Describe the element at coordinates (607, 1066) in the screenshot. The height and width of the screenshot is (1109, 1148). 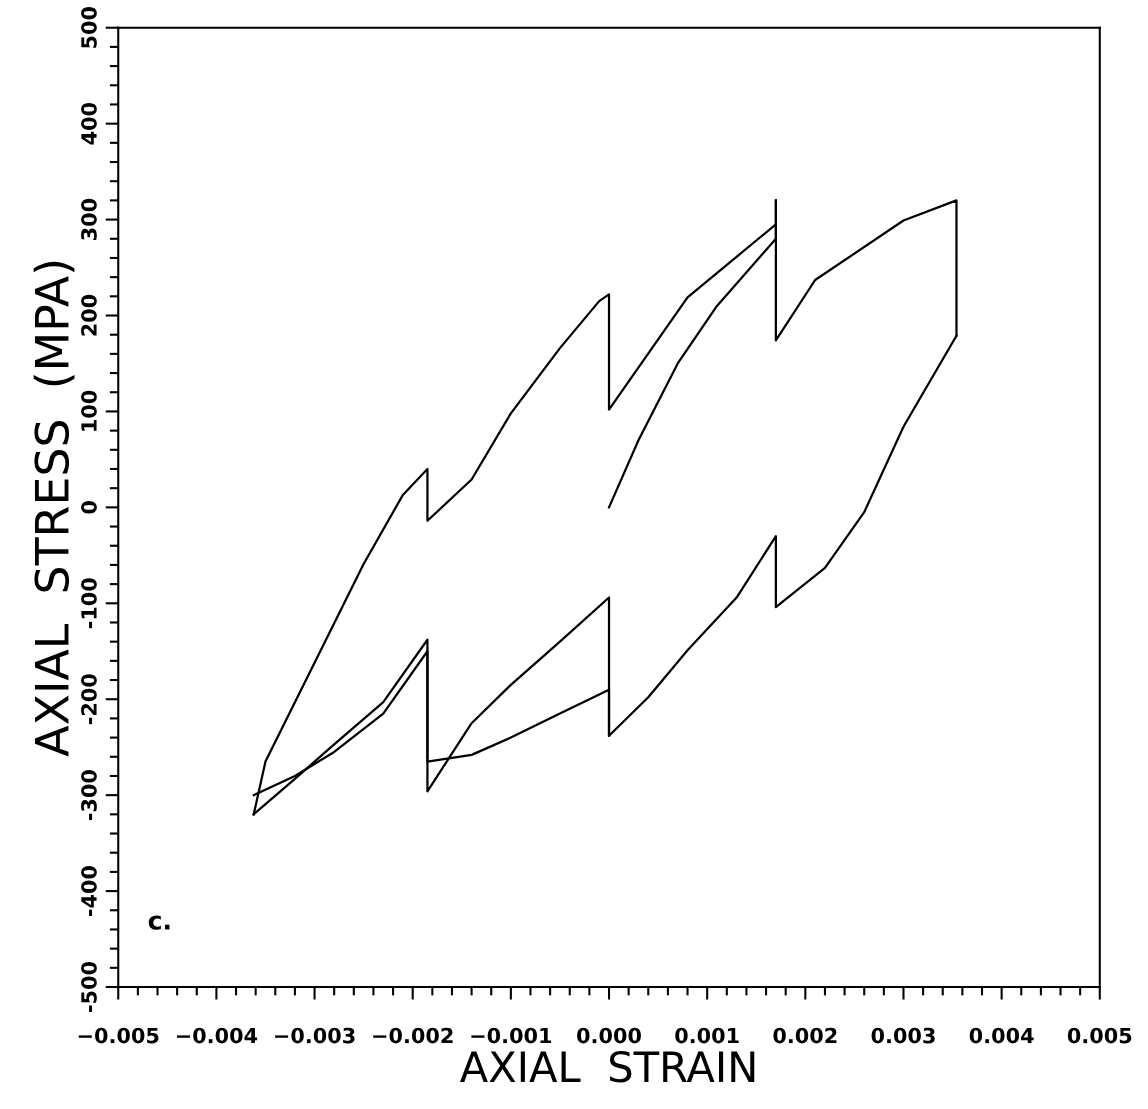
I see `x-axis-title: AXIAL STRAIN` at that location.